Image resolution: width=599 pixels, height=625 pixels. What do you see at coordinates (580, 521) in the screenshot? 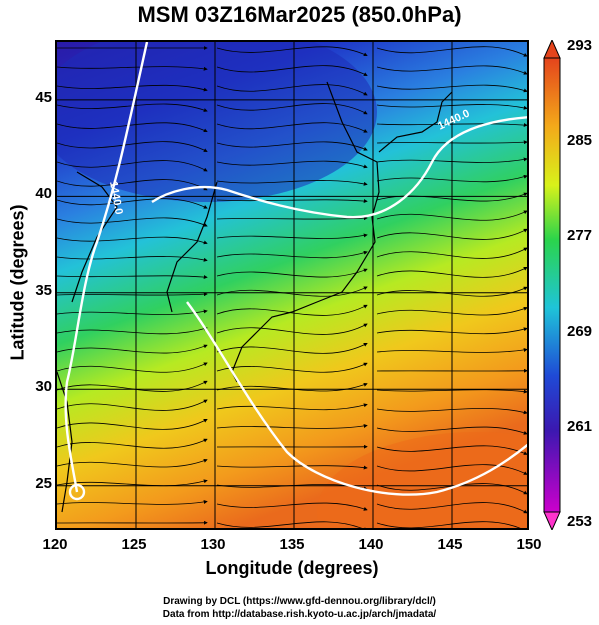
I see `colorbar-tick-label: 253` at bounding box center [580, 521].